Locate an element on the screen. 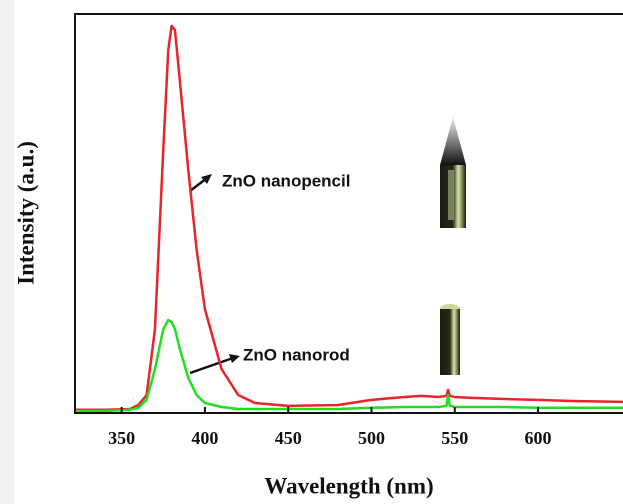 The width and height of the screenshot is (623, 504). nanorod-icon is located at coordinates (450, 339).